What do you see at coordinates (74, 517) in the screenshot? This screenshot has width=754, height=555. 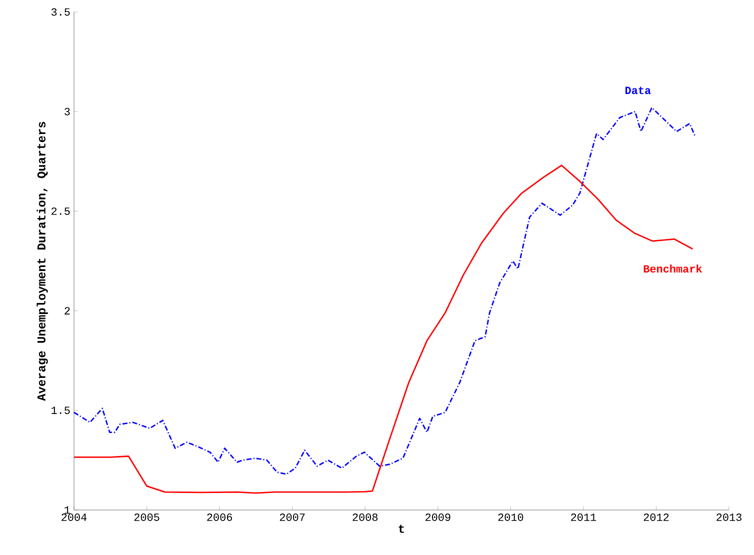 I see `x-tick-label: 2004` at bounding box center [74, 517].